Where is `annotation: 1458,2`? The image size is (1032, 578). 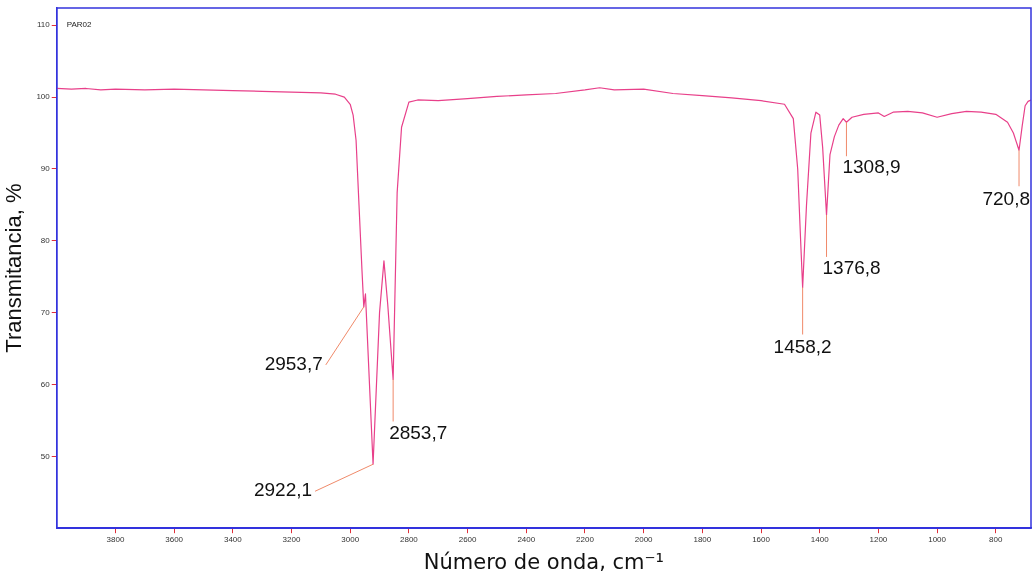 annotation: 1458,2 is located at coordinates (802, 346).